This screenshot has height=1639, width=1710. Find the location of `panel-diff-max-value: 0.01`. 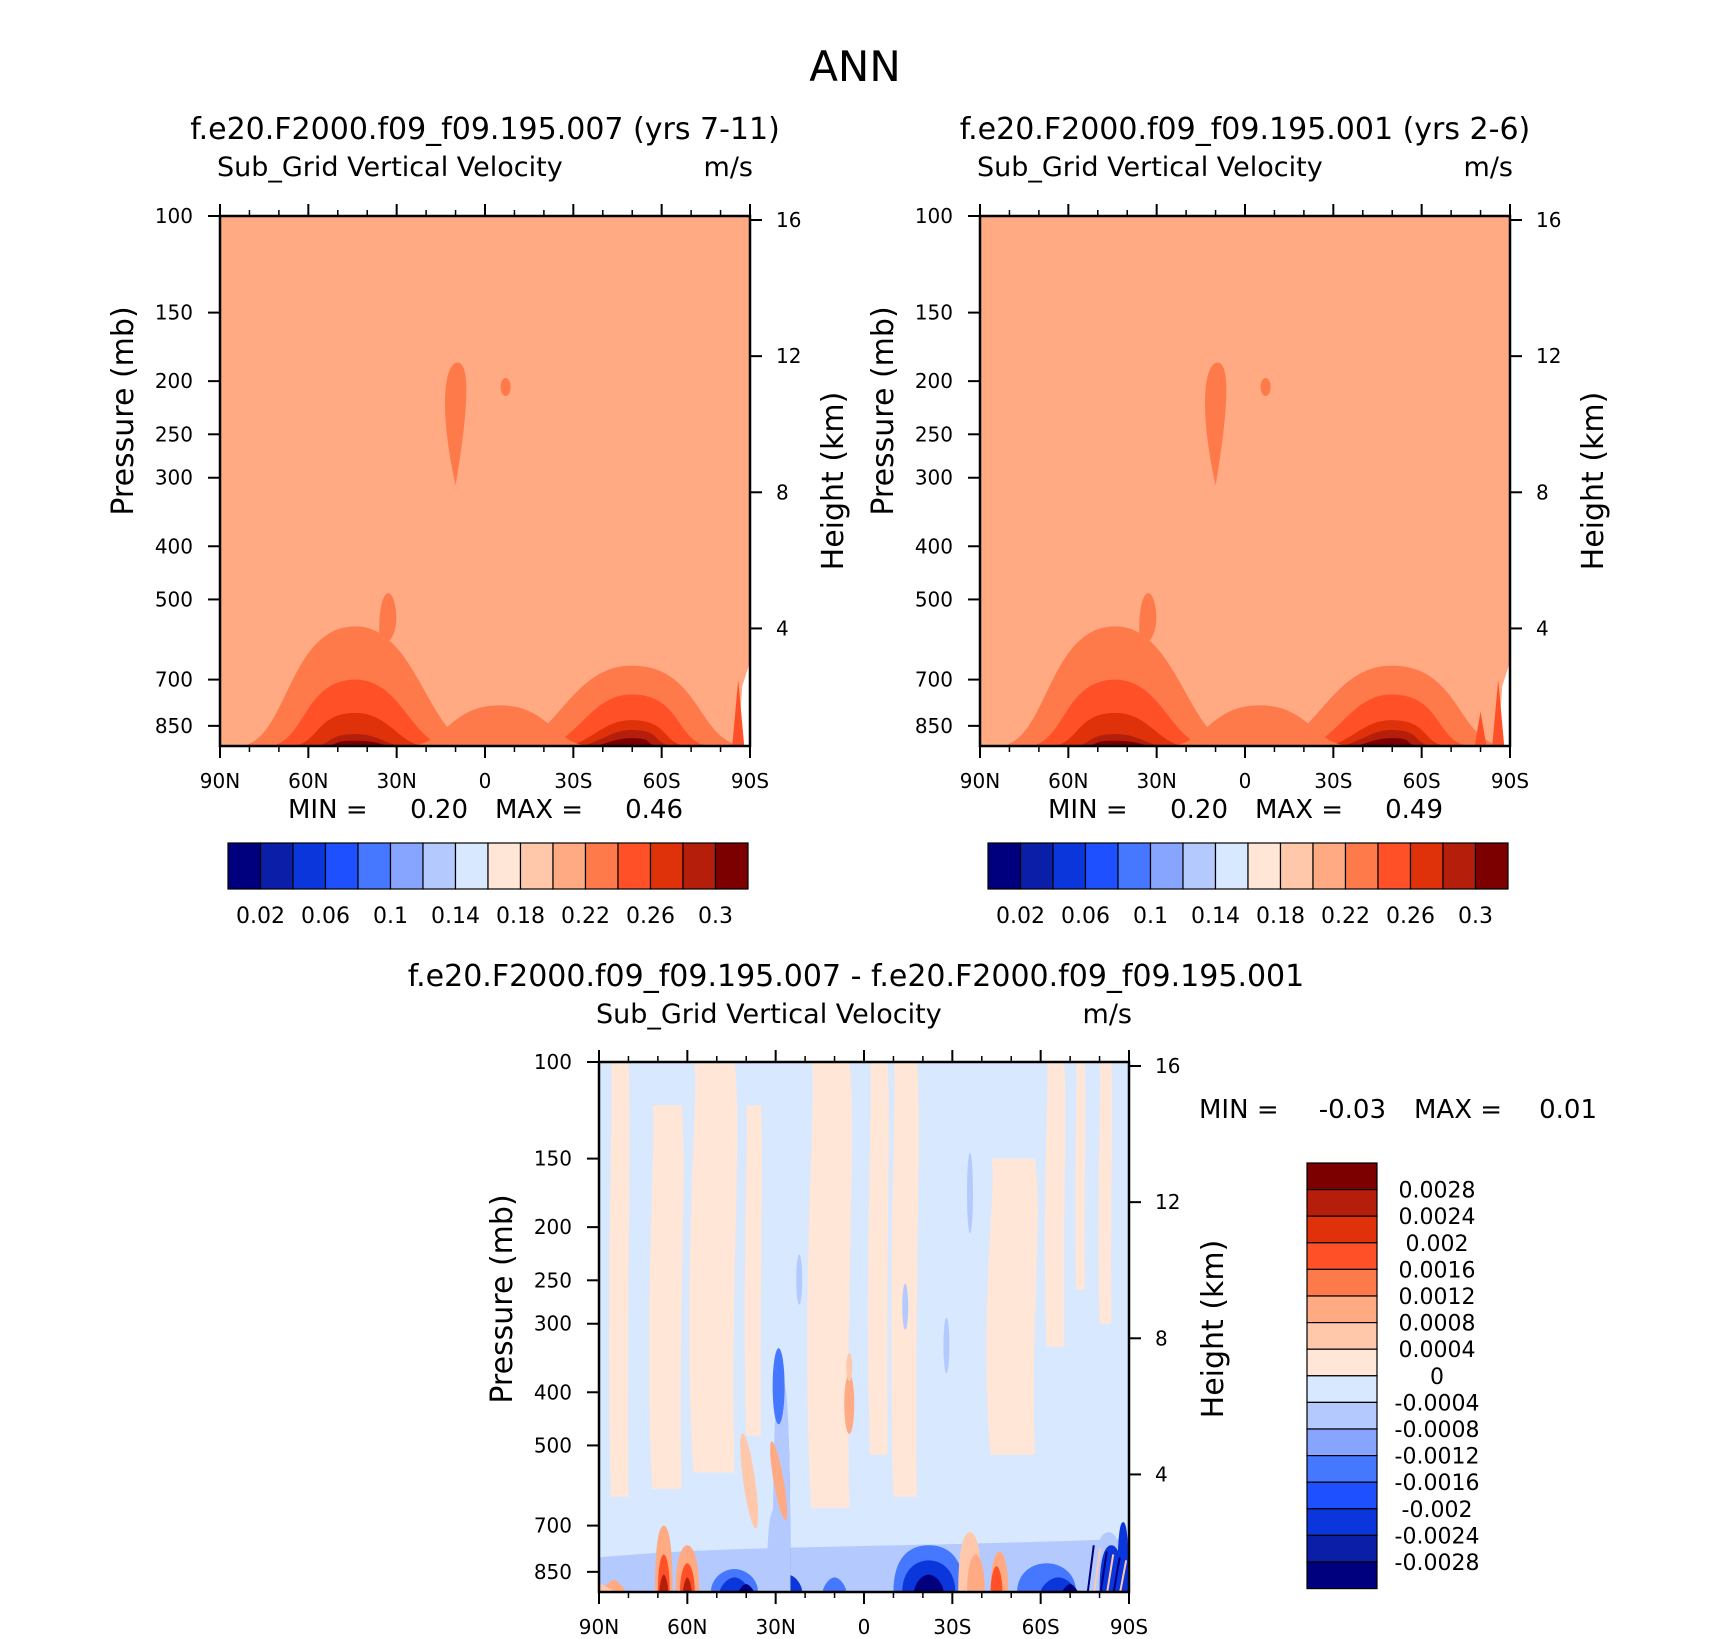

panel-diff-max-value: 0.01 is located at coordinates (1568, 1110).